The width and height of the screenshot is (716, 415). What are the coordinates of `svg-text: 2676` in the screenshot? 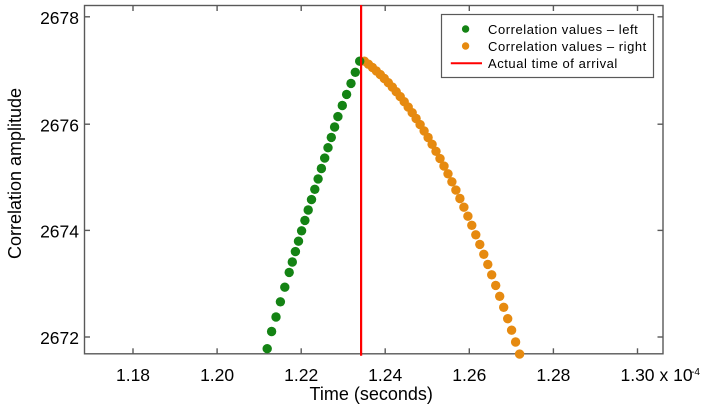 It's located at (59, 125).